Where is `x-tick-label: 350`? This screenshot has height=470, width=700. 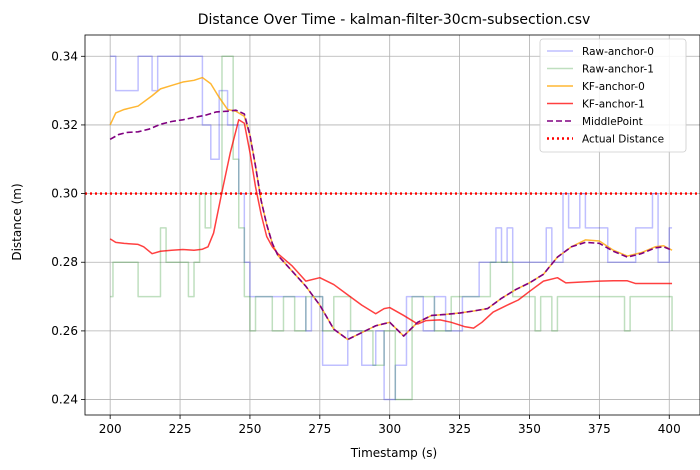
x-tick-label: 350 is located at coordinates (529, 429).